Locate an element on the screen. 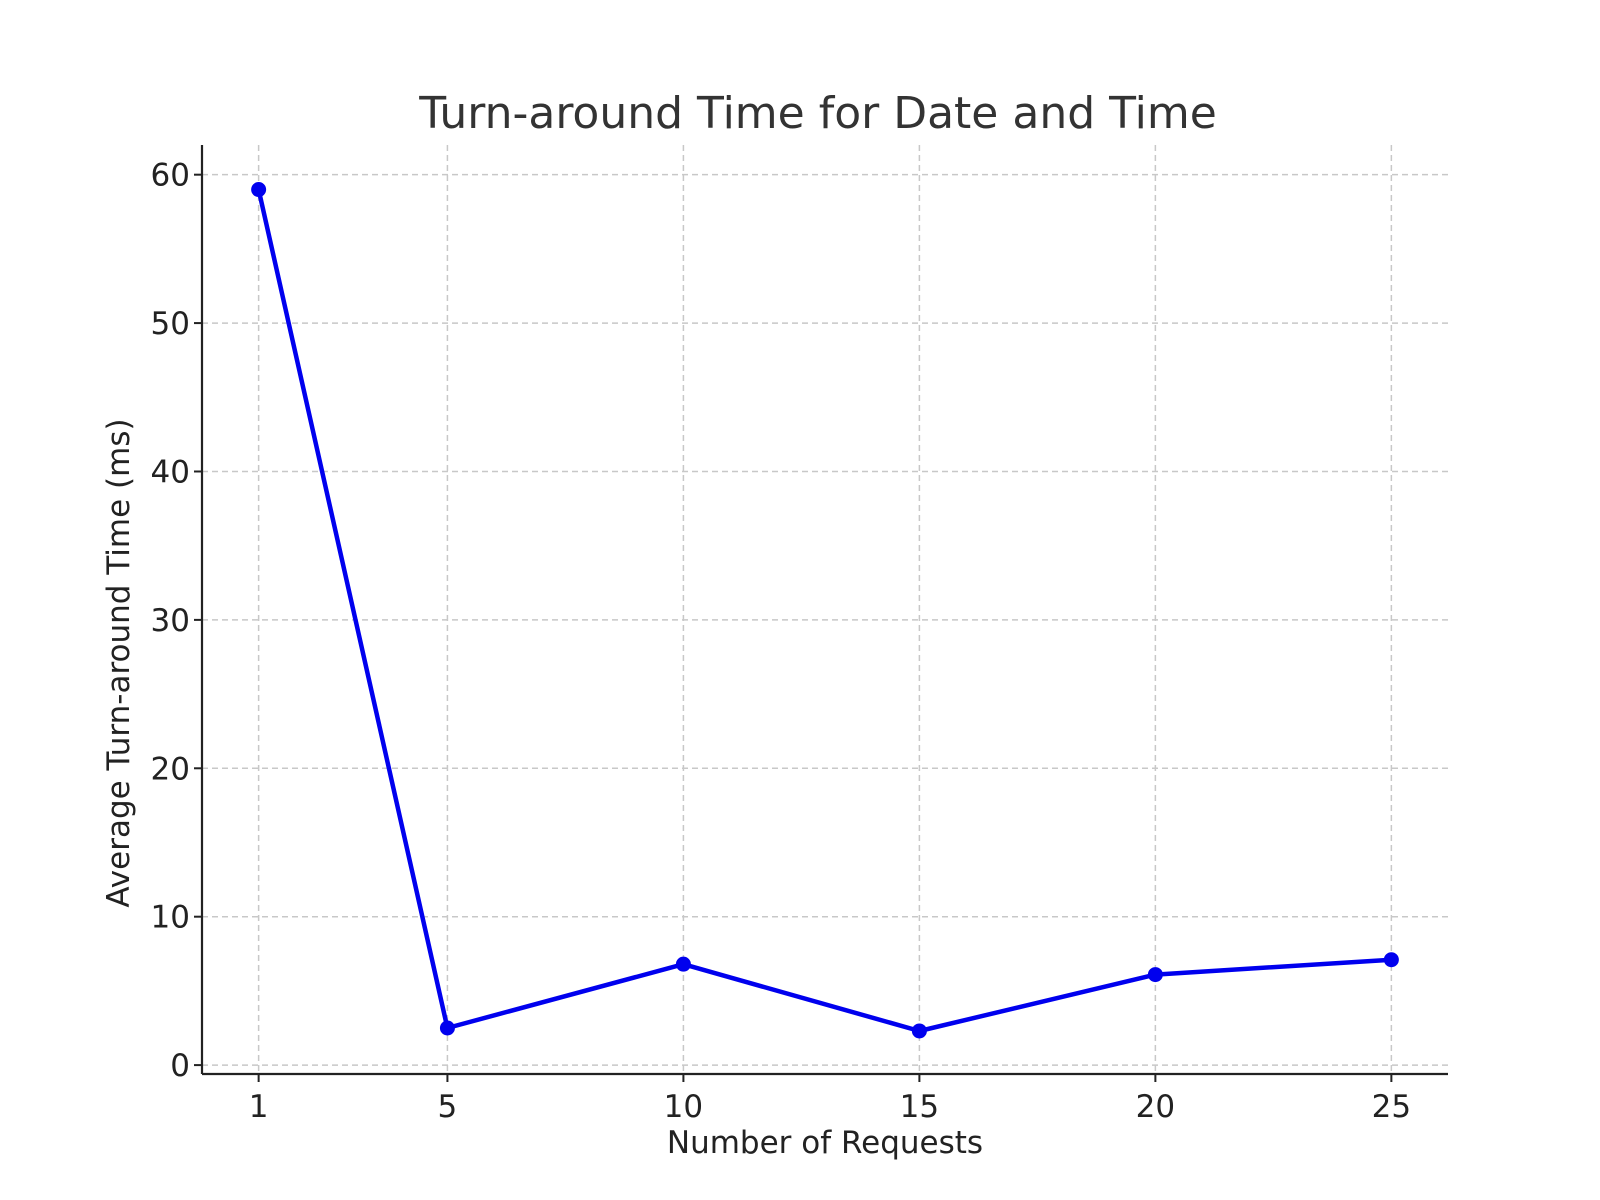 This screenshot has width=1600, height=1200. x-tick-label: 10 is located at coordinates (683, 1107).